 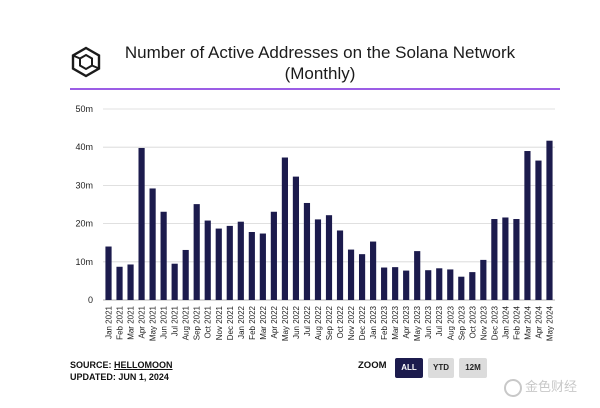 What do you see at coordinates (142, 321) in the screenshot?
I see `x-tick-label: Apr 2021` at bounding box center [142, 321].